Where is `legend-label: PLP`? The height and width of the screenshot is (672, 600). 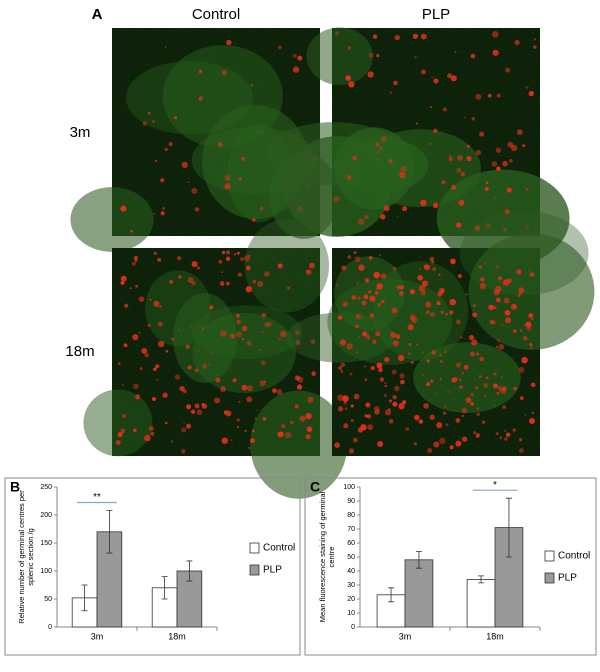
legend-label: PLP is located at coordinates (272, 570).